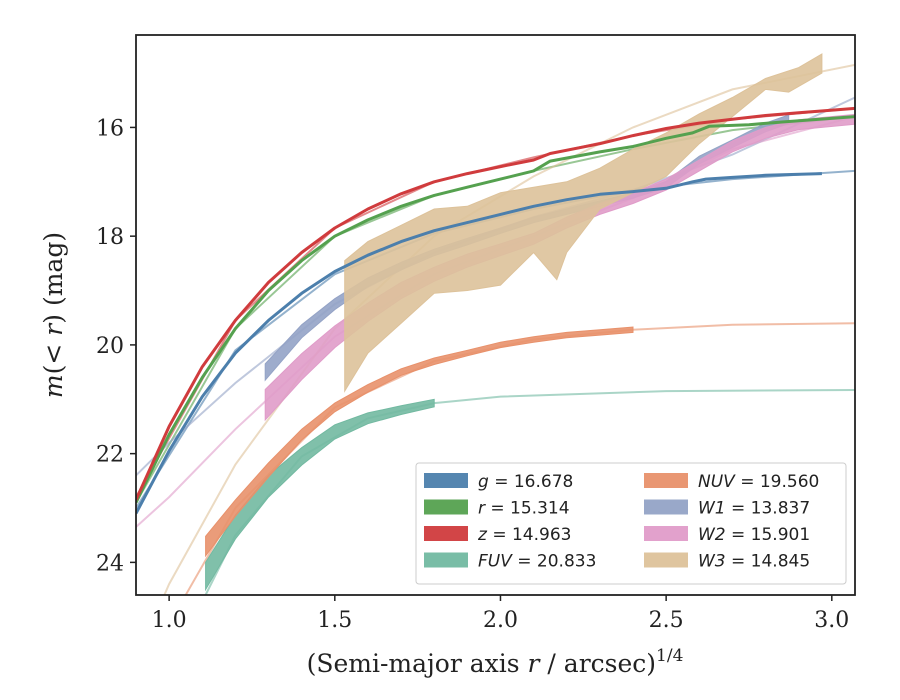 Image resolution: width=900 pixels, height=700 pixels. Describe the element at coordinates (110, 346) in the screenshot. I see `y-tick-label: 20` at that location.